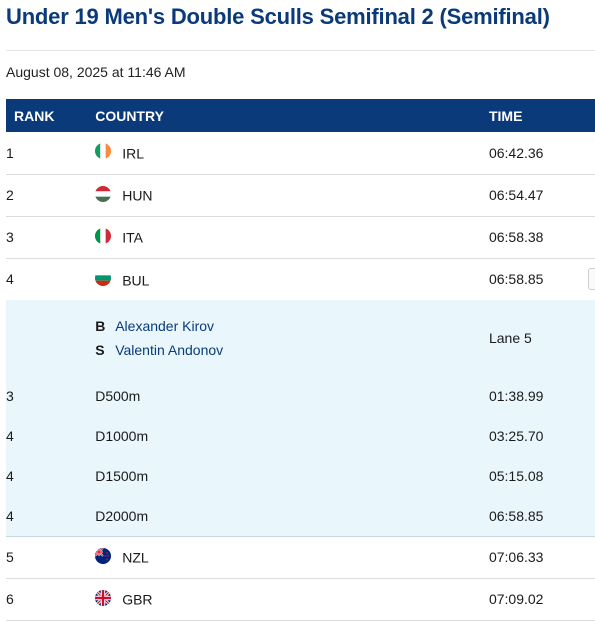 The image size is (595, 621). I want to click on rank-cell: 2, so click(10, 195).